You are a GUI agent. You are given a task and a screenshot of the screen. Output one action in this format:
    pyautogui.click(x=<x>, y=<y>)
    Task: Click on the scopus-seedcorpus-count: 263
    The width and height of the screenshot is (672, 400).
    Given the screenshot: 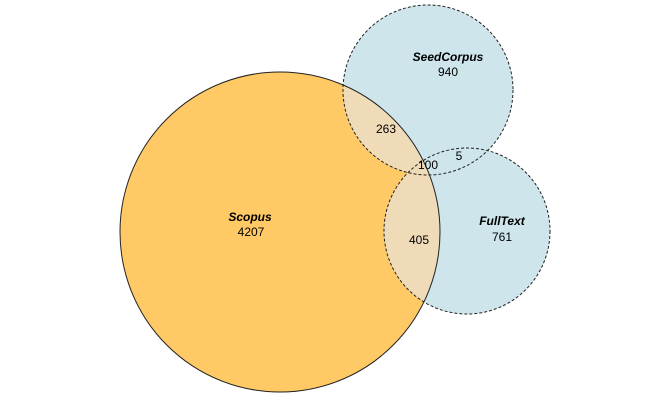 What is the action you would take?
    pyautogui.click(x=386, y=129)
    